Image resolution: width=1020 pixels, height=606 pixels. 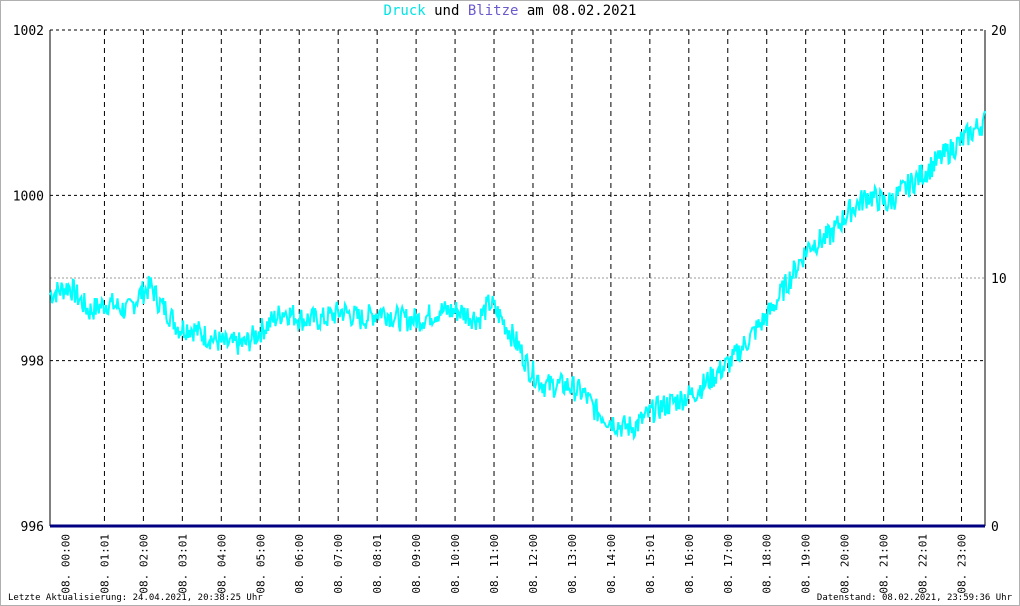 I want to click on y-right-tick-label: 0, so click(x=995, y=527).